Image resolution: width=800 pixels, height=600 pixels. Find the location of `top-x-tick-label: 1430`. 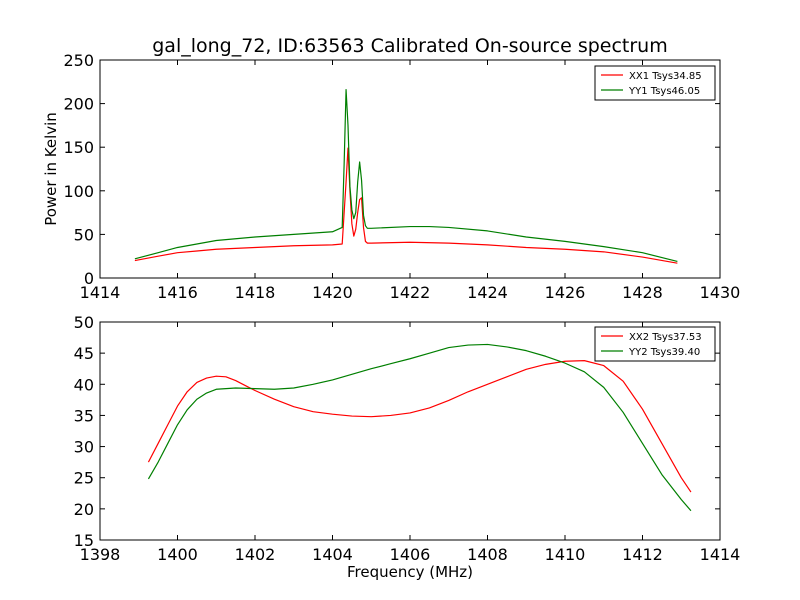

top-x-tick-label: 1430 is located at coordinates (720, 292).